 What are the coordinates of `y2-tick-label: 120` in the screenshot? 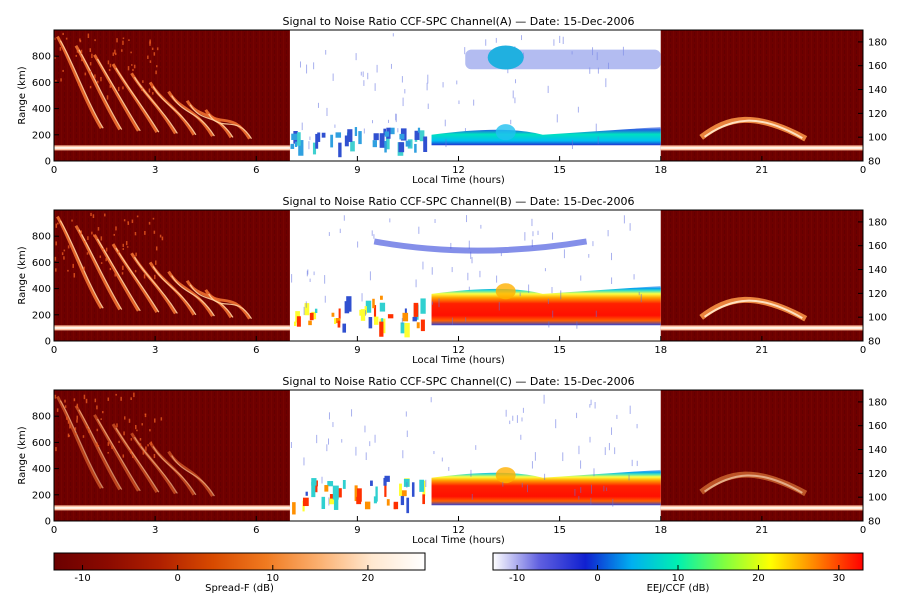 It's located at (877, 474).